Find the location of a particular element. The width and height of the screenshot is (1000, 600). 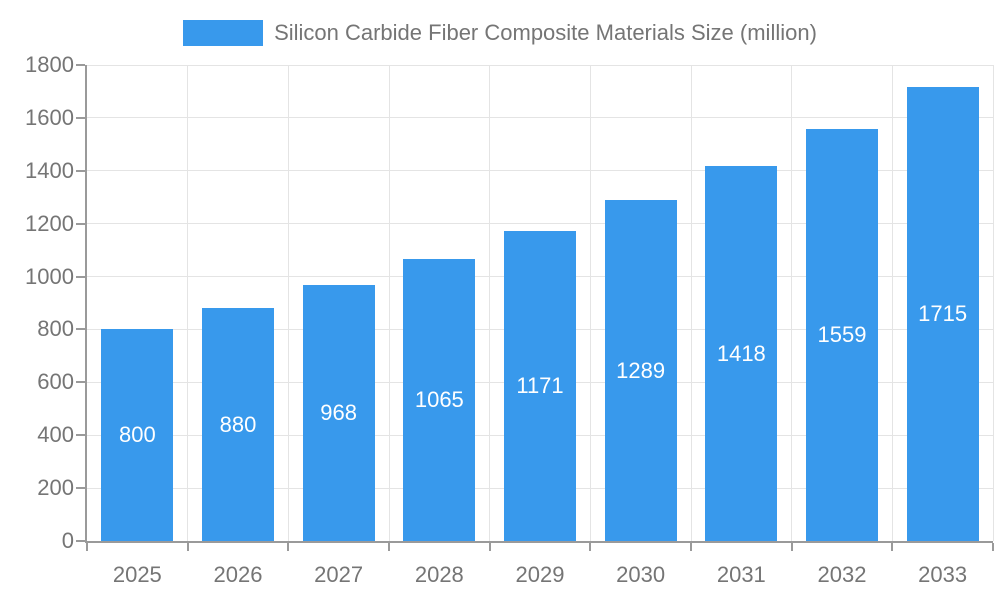

bar: 1289 is located at coordinates (640, 370).